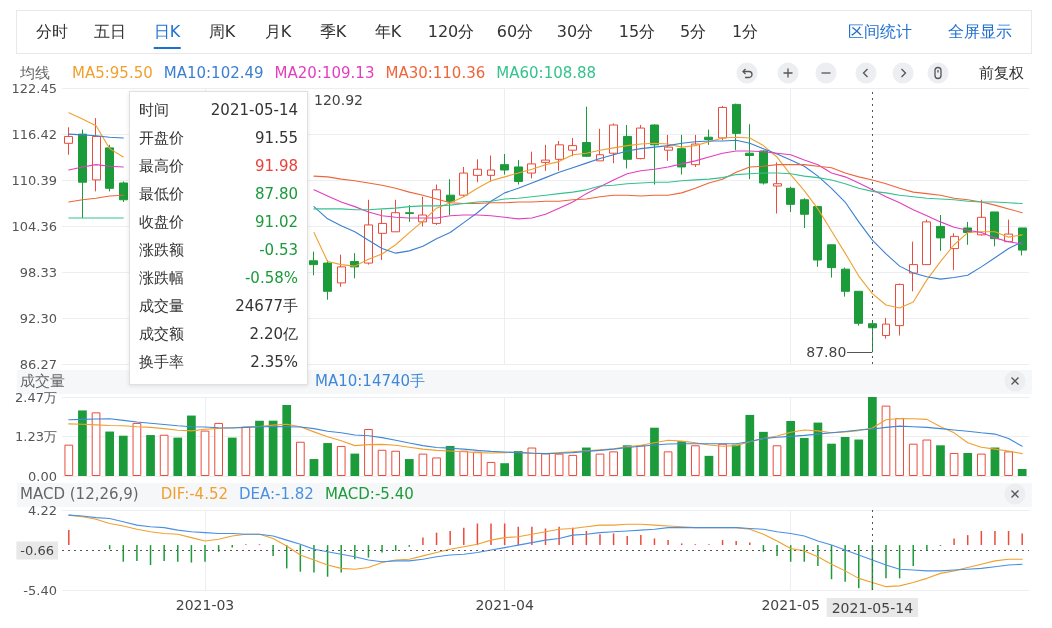 This screenshot has width=1052, height=628. I want to click on annotation: 2021-05-14, so click(254, 110).